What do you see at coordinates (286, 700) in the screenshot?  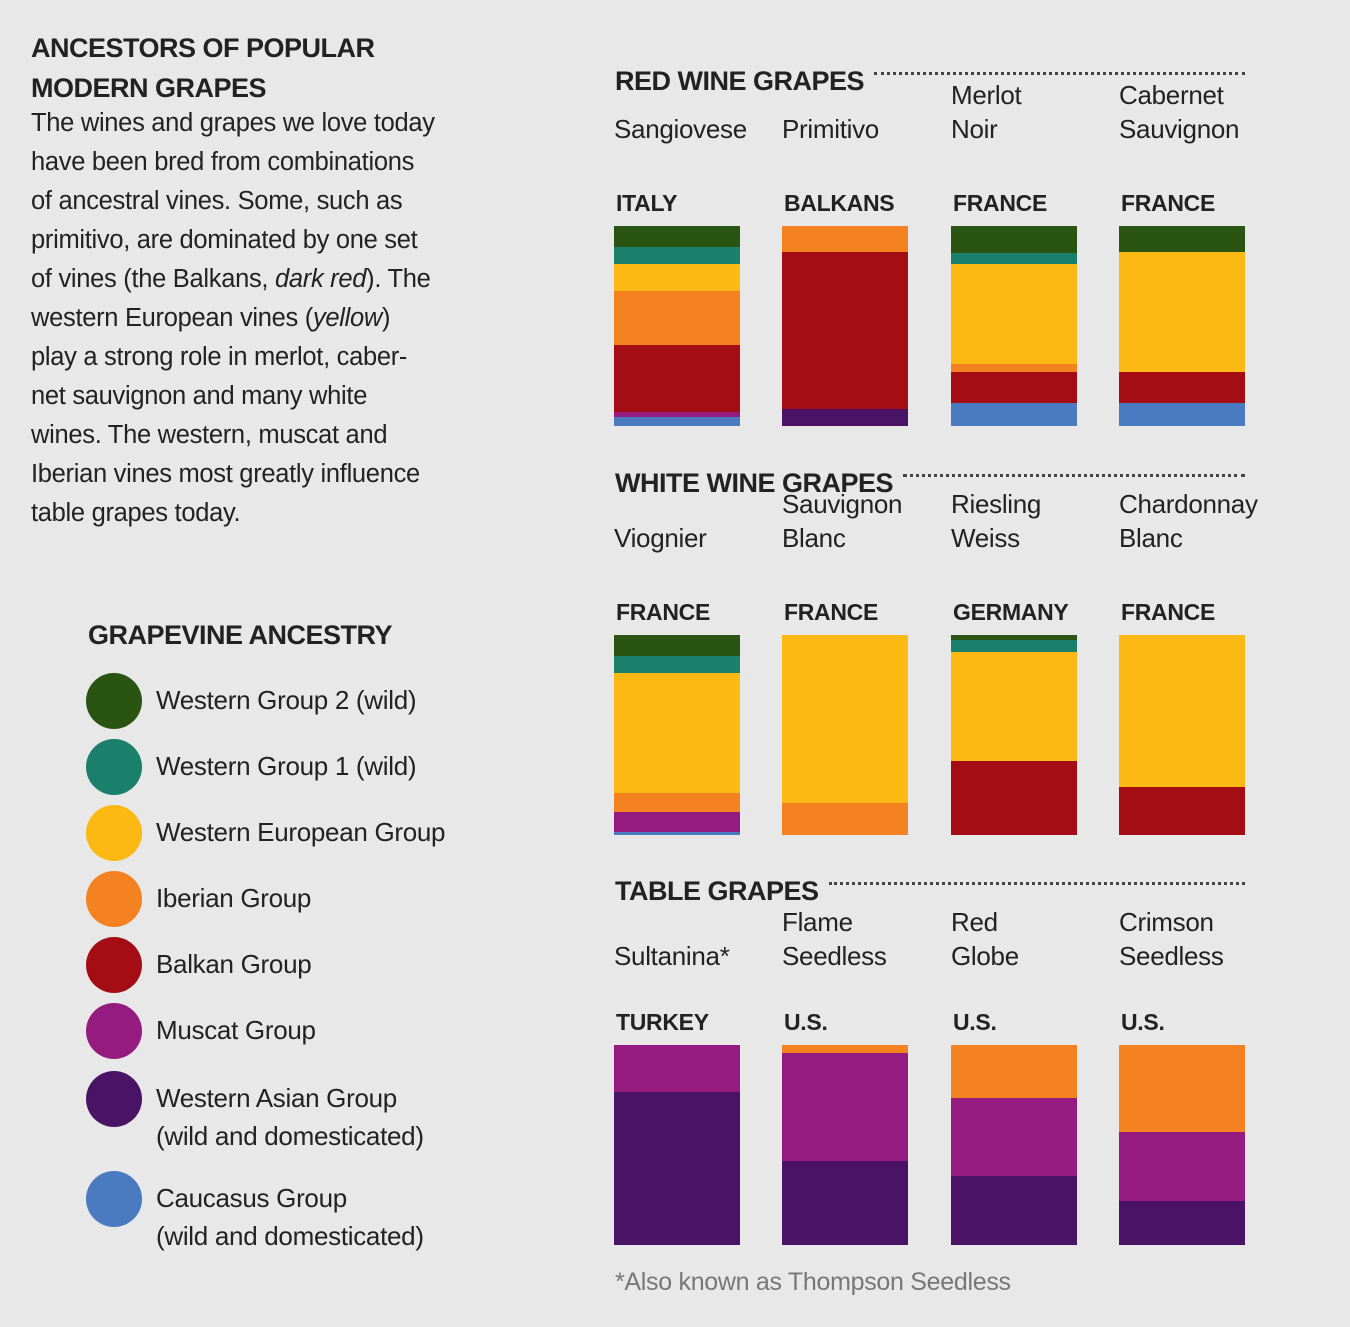 I see `legend-label: Western Group 2 (wild)` at bounding box center [286, 700].